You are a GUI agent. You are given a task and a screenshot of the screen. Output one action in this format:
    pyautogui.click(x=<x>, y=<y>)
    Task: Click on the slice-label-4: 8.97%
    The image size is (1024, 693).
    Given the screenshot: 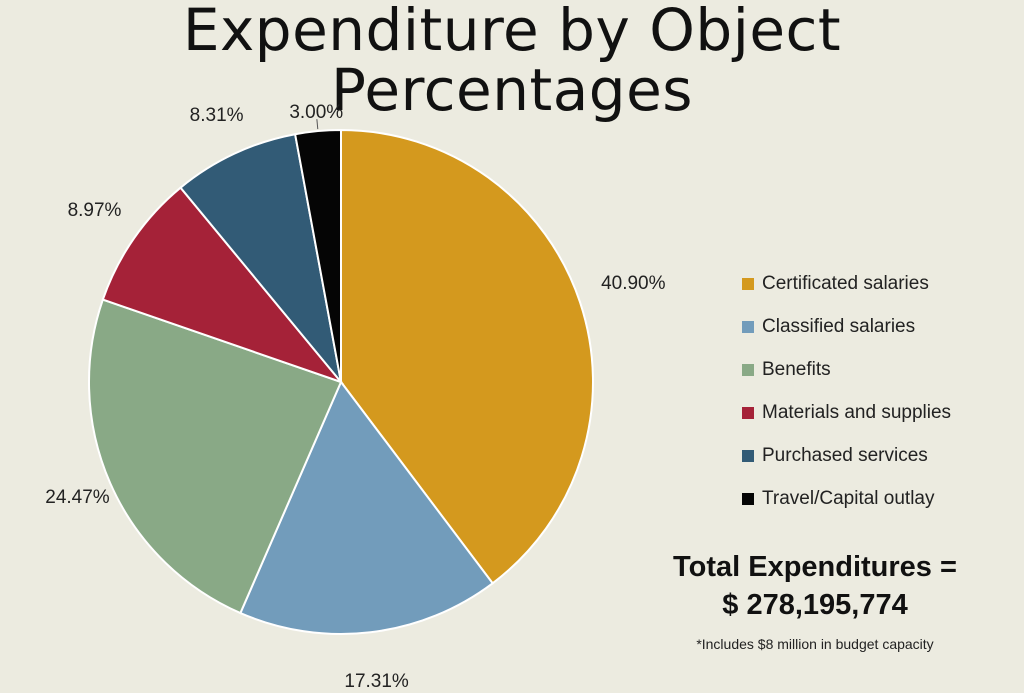 What is the action you would take?
    pyautogui.click(x=94, y=210)
    